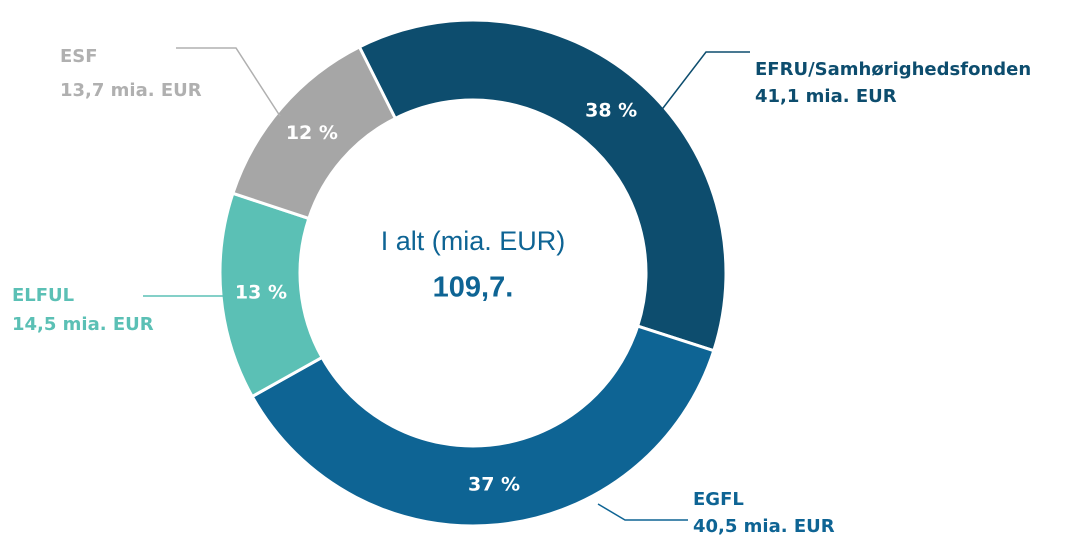 The width and height of the screenshot is (1092, 536). What do you see at coordinates (494, 484) in the screenshot?
I see `percentage-label: 37 %` at bounding box center [494, 484].